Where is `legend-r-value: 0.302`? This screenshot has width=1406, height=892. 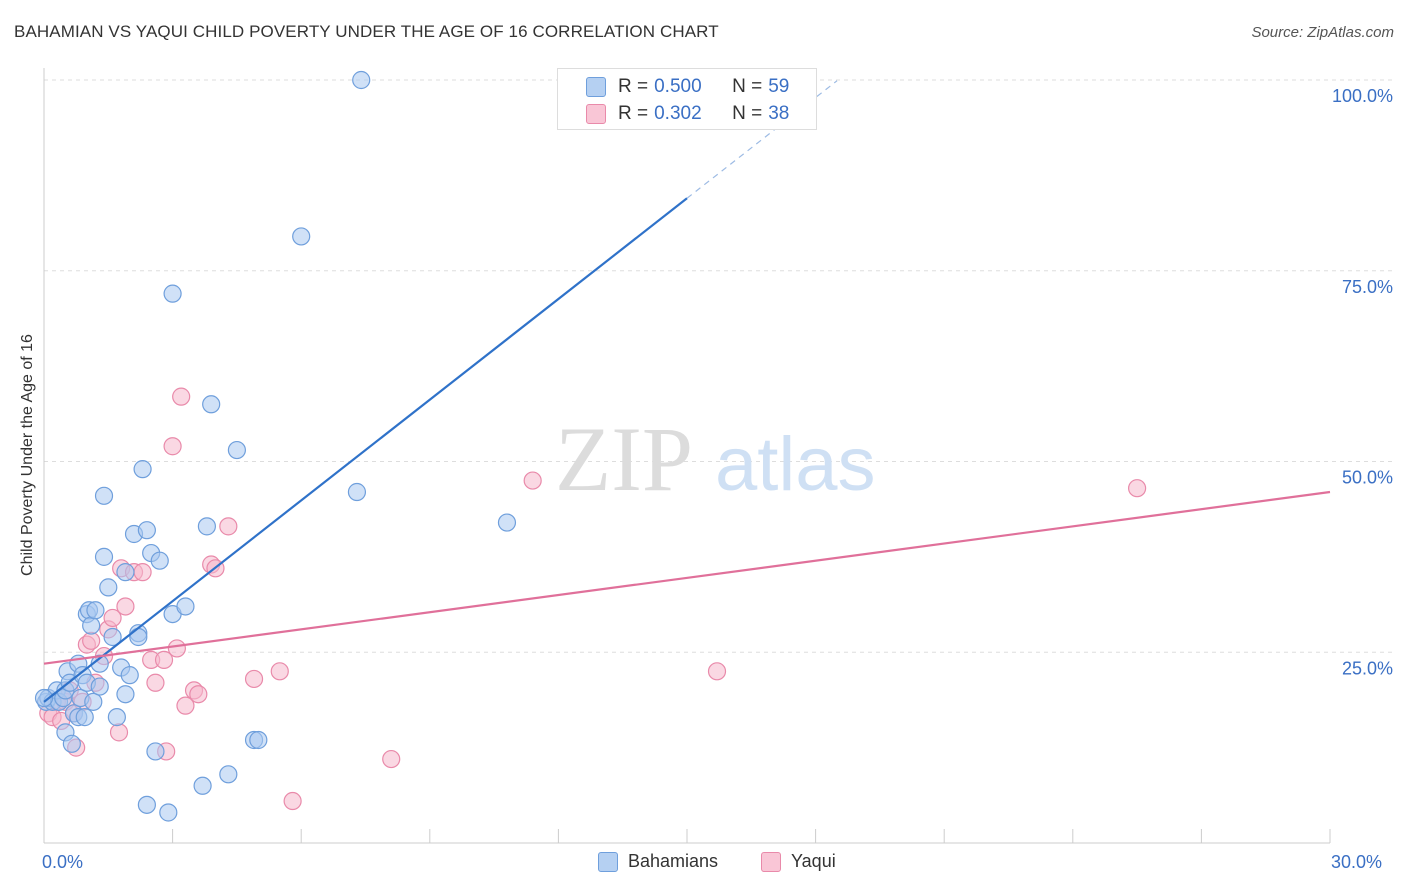
legend-r-value: 0.302 is located at coordinates (678, 113).